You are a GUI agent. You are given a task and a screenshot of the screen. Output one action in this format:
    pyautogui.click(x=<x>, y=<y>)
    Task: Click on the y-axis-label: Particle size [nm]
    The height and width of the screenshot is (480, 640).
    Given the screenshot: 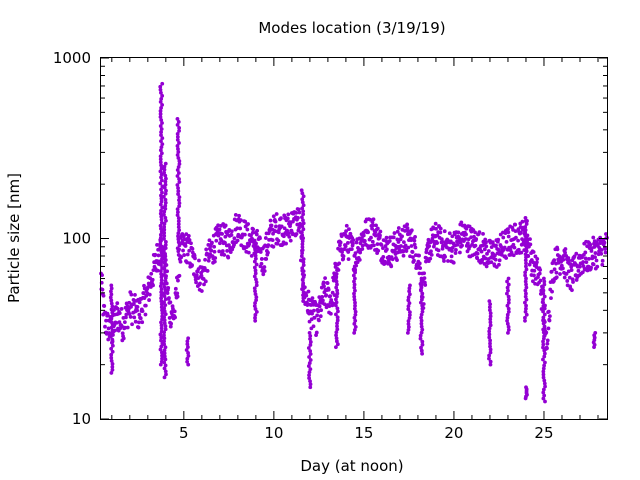 What is the action you would take?
    pyautogui.click(x=14, y=238)
    